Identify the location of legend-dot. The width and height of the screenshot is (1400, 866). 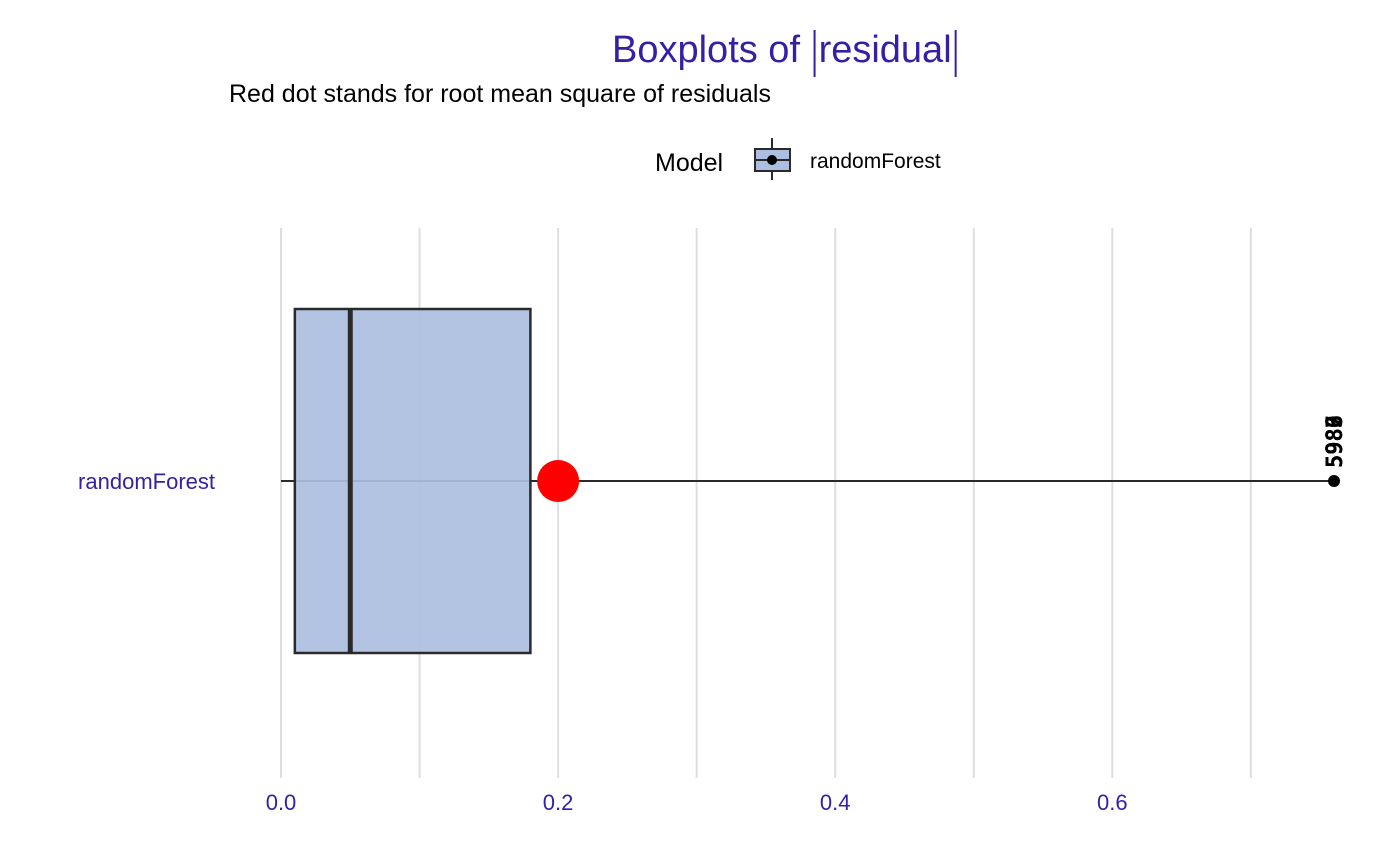
(772, 160).